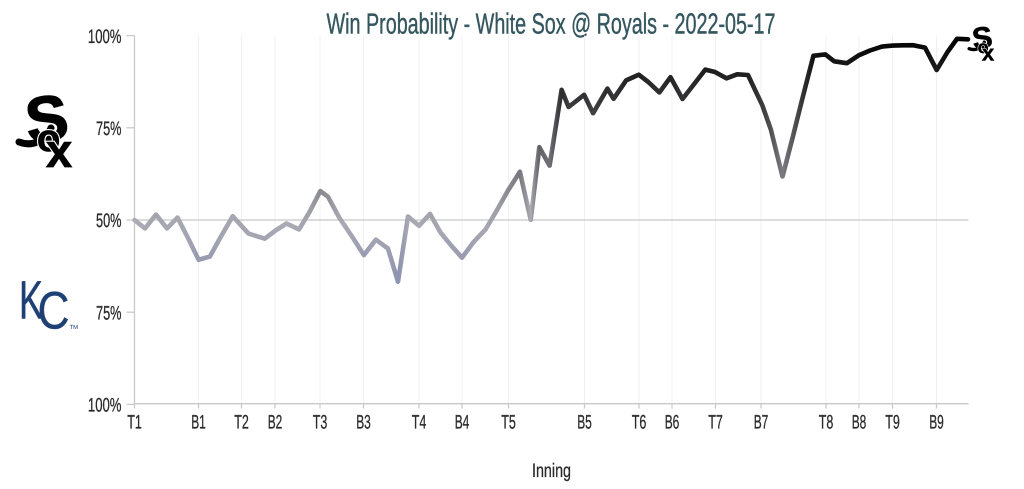 The image size is (1024, 489). What do you see at coordinates (715, 423) in the screenshot?
I see `svg-text: T7` at bounding box center [715, 423].